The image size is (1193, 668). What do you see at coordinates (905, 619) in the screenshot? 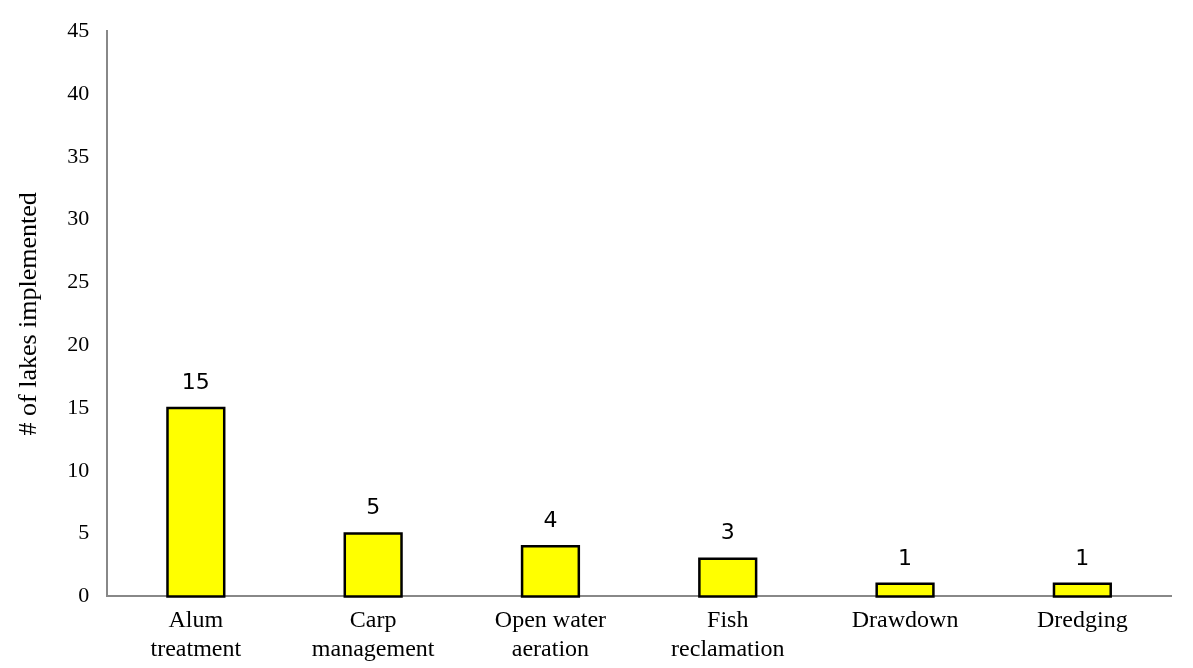
I see `x-tick-label: Drawdown` at bounding box center [905, 619].